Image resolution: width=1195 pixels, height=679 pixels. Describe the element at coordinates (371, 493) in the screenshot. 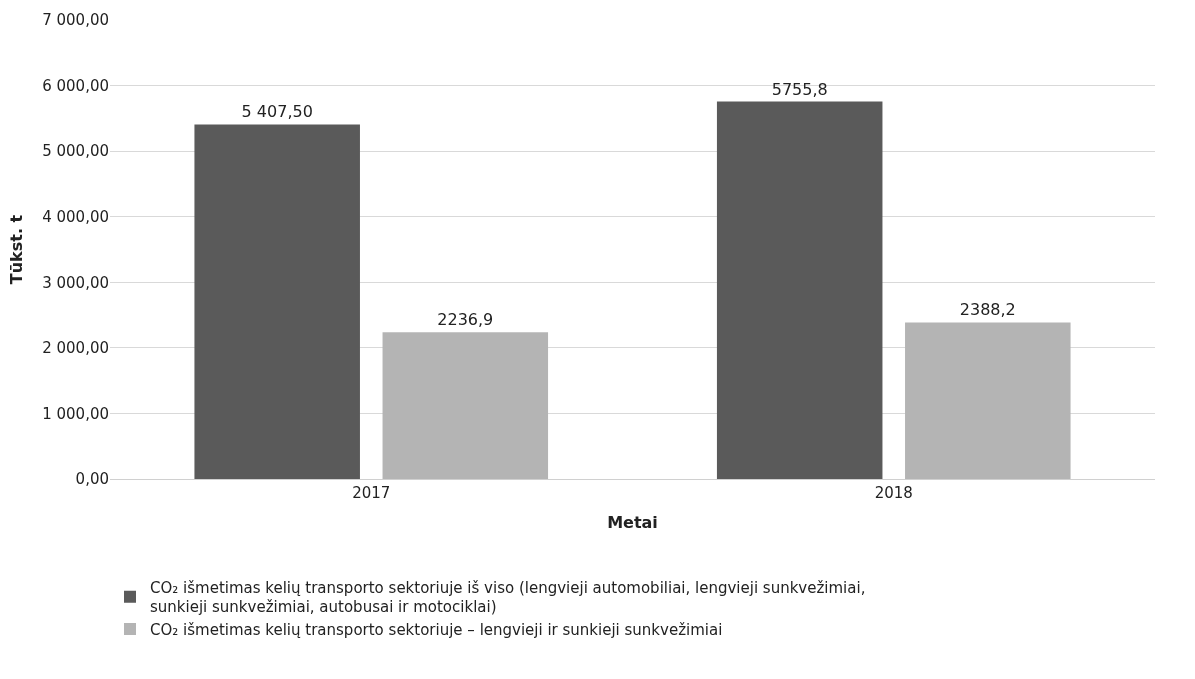

I see `x-tick-label: 2017` at that location.